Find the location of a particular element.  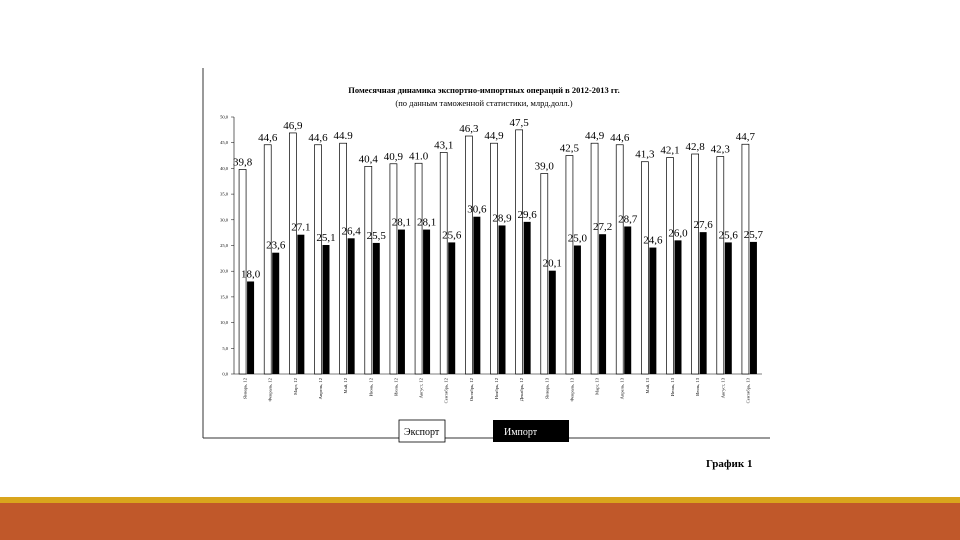

export-value-label: 43,1 is located at coordinates (443, 145).